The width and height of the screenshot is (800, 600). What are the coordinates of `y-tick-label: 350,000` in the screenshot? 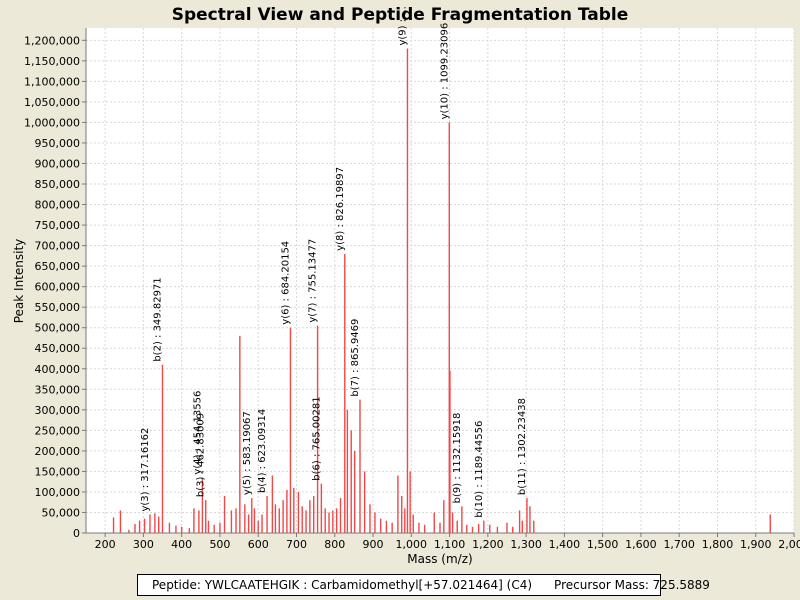 It's located at (58, 389).